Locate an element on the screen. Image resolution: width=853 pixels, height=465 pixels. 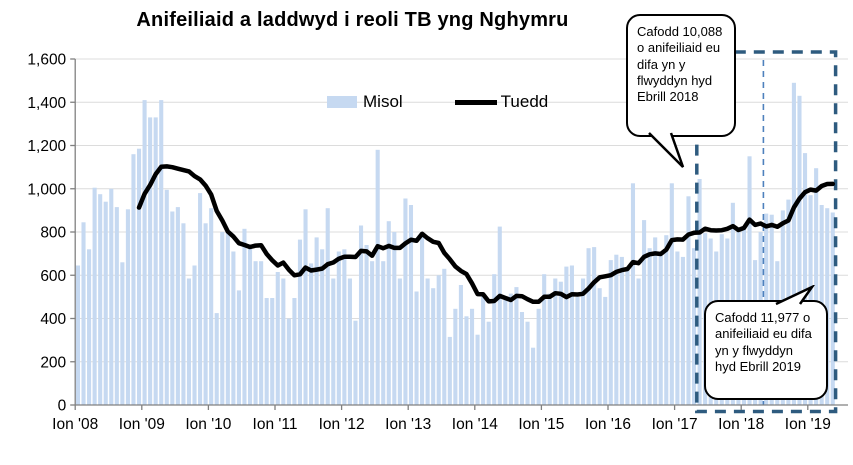
x-tick-label: Ion '11 is located at coordinates (275, 424).